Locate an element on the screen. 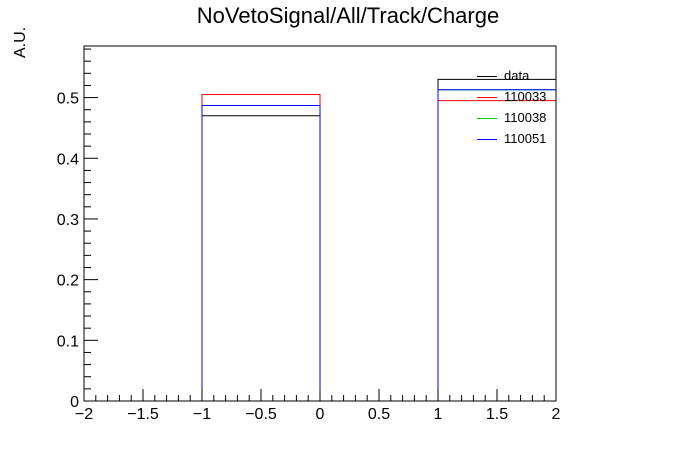  legend-label-data: data is located at coordinates (517, 75).